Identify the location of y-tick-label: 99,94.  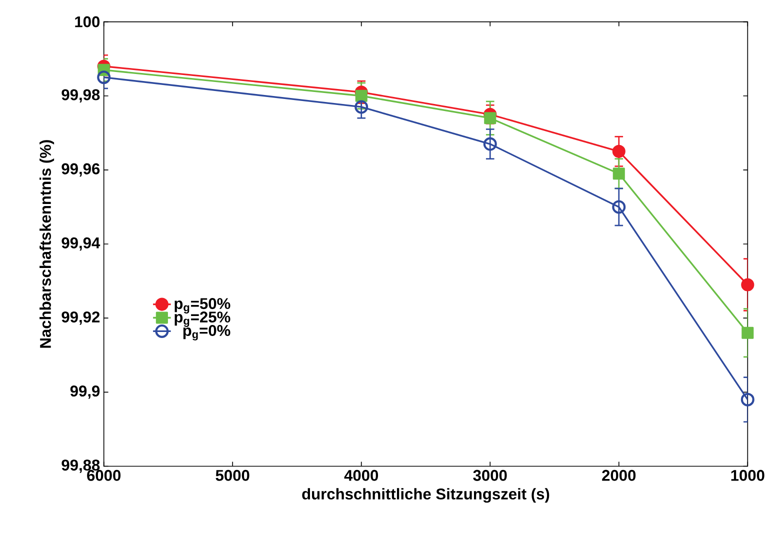
(81, 244).